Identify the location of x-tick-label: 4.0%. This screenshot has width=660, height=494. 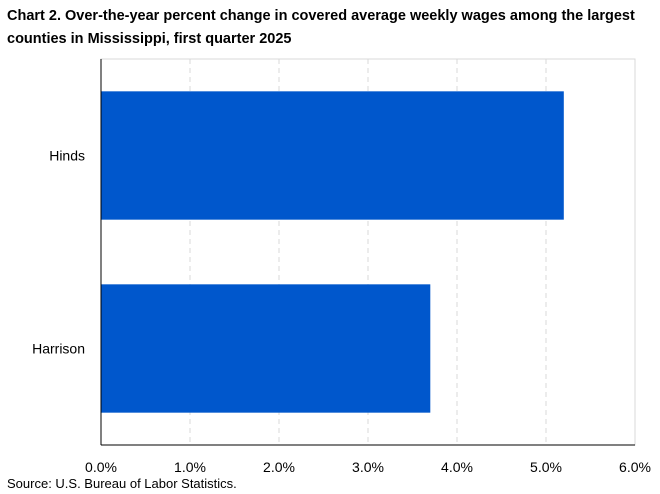
(457, 467).